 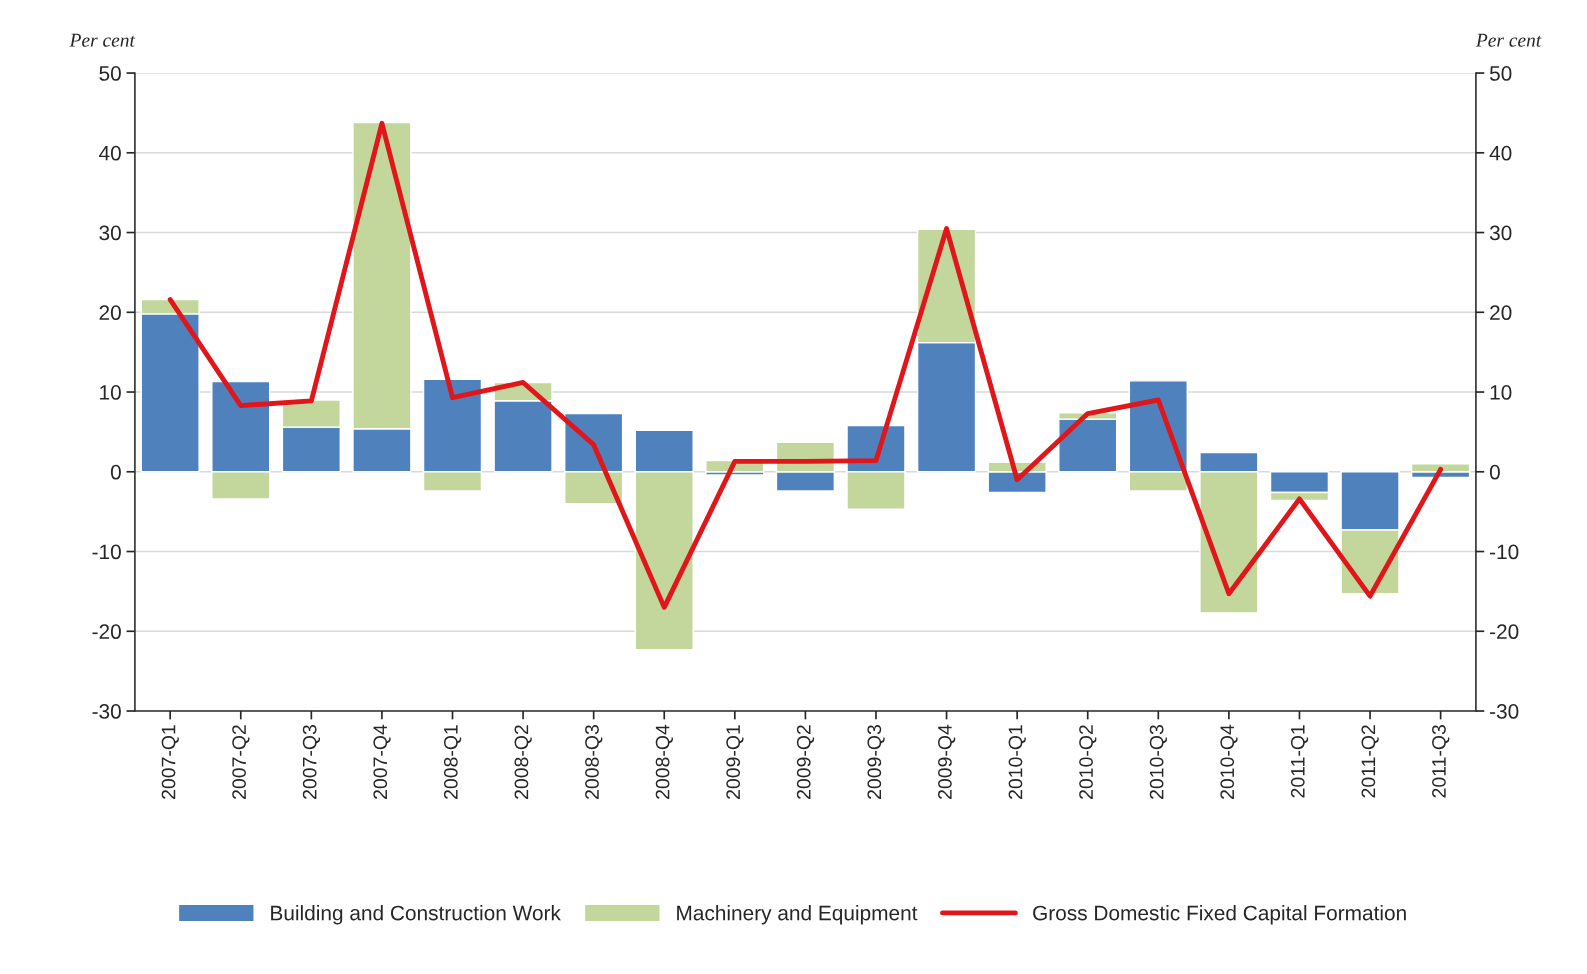 I want to click on y2-tick-label: 0, so click(x=1494, y=472).